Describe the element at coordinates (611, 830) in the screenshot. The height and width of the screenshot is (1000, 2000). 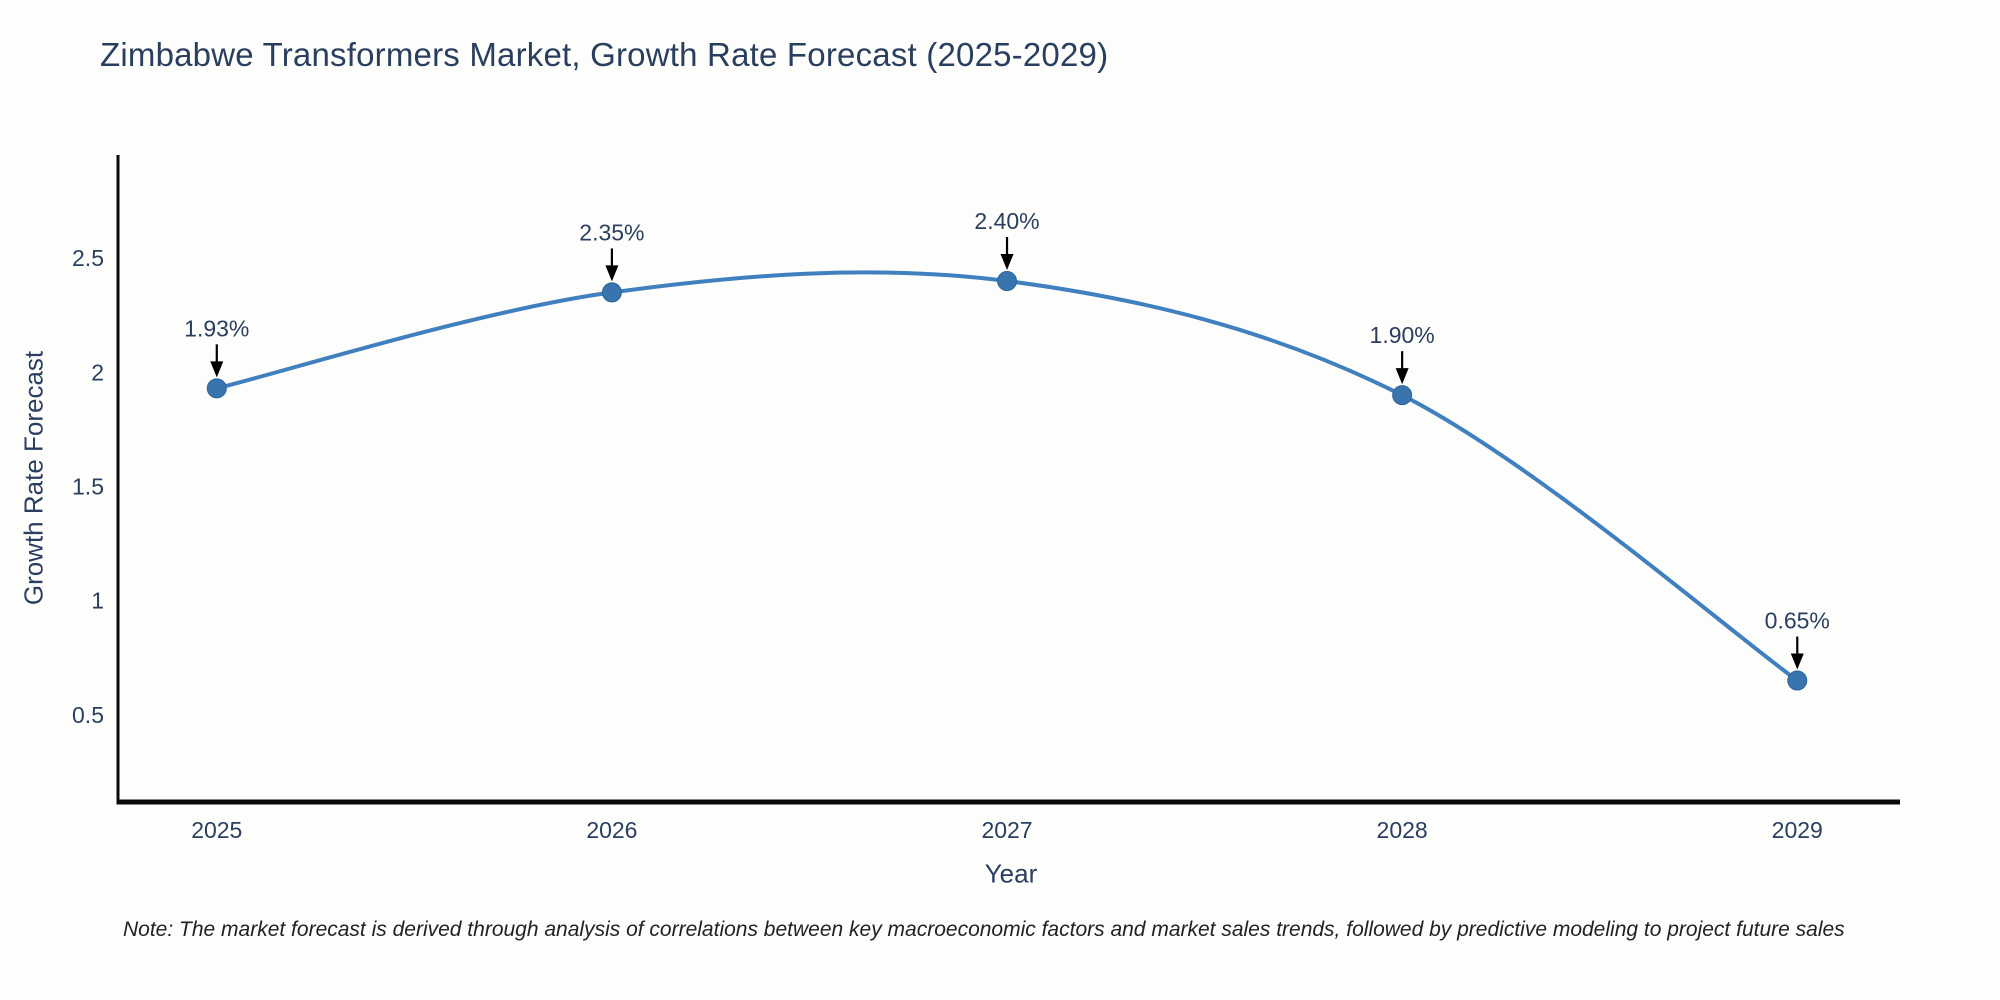
I see `x-tick-label: 2026` at that location.